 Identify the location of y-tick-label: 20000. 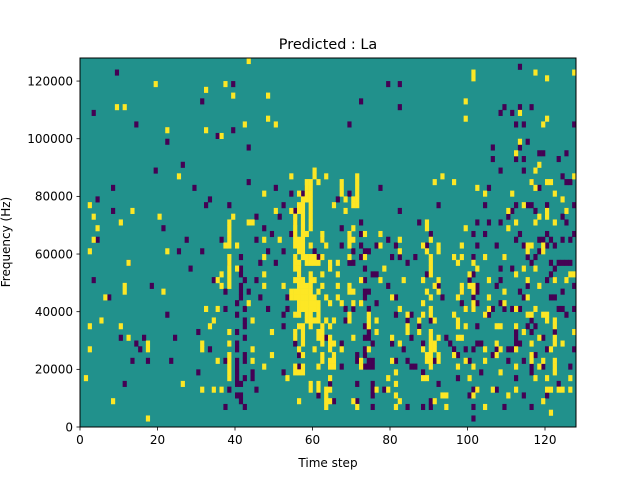
(54, 370).